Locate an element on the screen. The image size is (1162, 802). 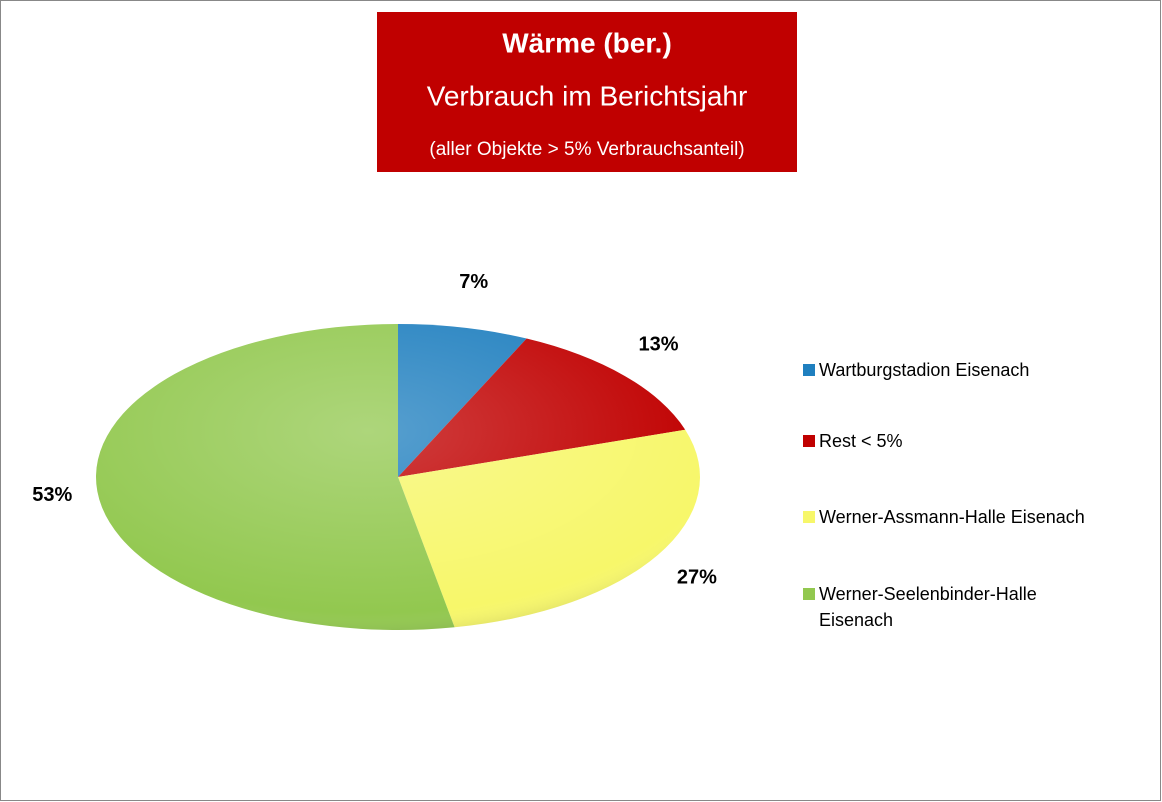
data-label: 7% is located at coordinates (473, 282).